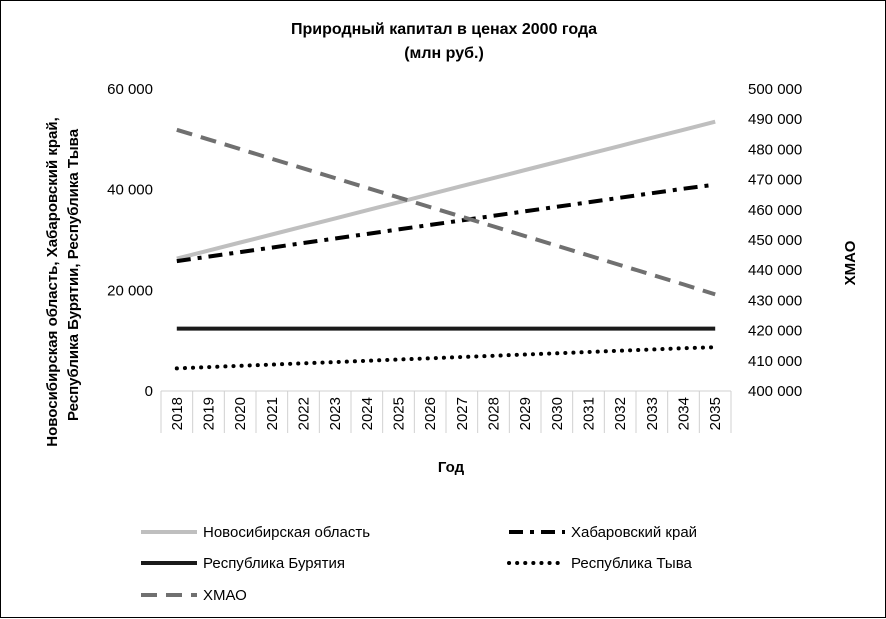  Describe the element at coordinates (73, 274) in the screenshot. I see `y-axis-title-line2: Республика Бурятии, Республика Тыва` at that location.